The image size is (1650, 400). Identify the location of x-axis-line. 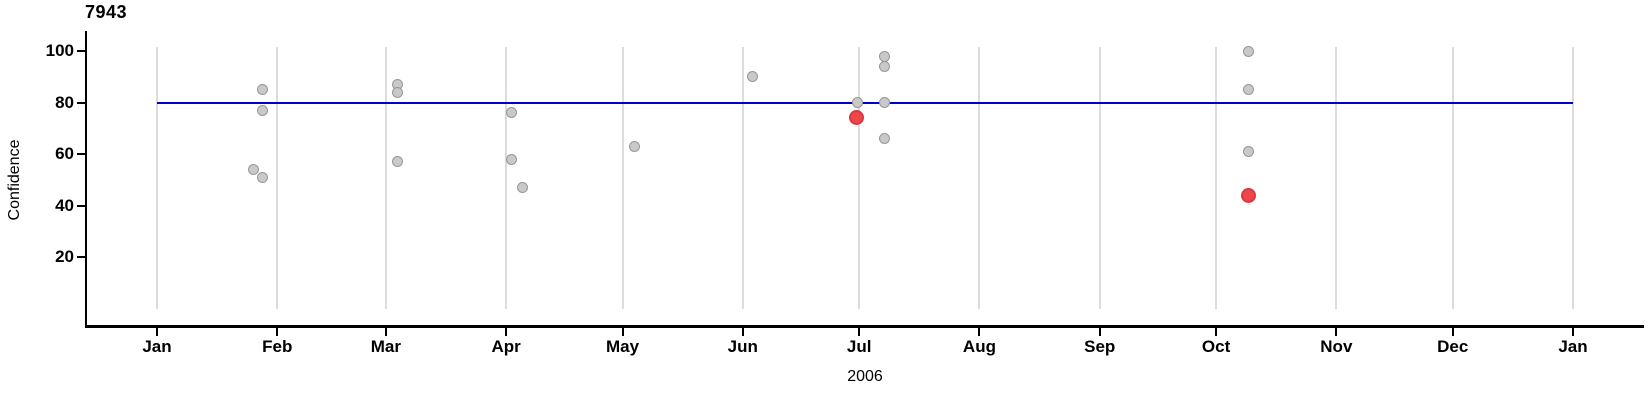
(864, 326).